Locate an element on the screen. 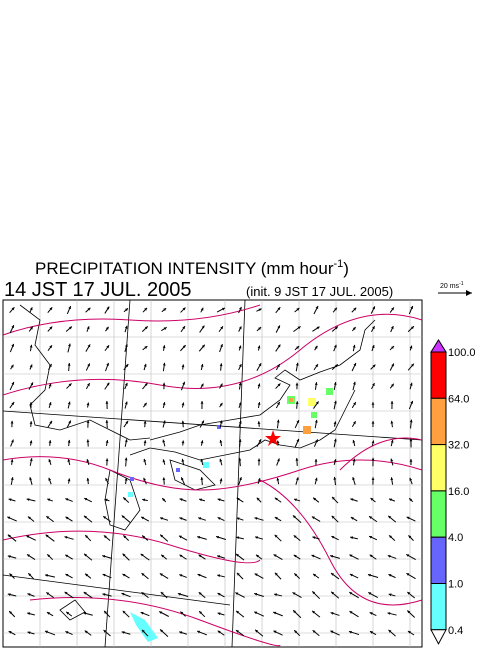 The width and height of the screenshot is (500, 650). colorbar-label: 64.0 is located at coordinates (458, 399).